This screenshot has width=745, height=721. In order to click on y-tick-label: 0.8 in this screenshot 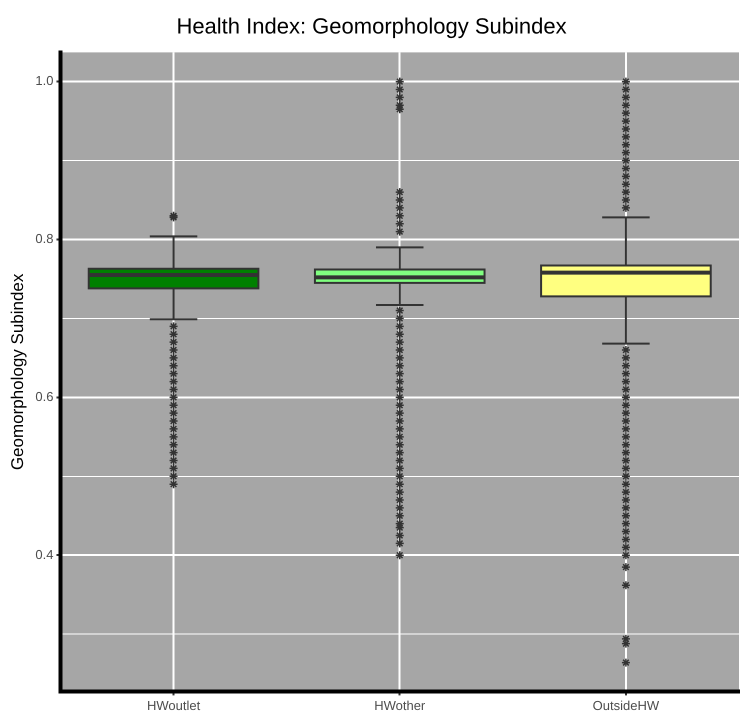, I will do `click(44, 238)`.